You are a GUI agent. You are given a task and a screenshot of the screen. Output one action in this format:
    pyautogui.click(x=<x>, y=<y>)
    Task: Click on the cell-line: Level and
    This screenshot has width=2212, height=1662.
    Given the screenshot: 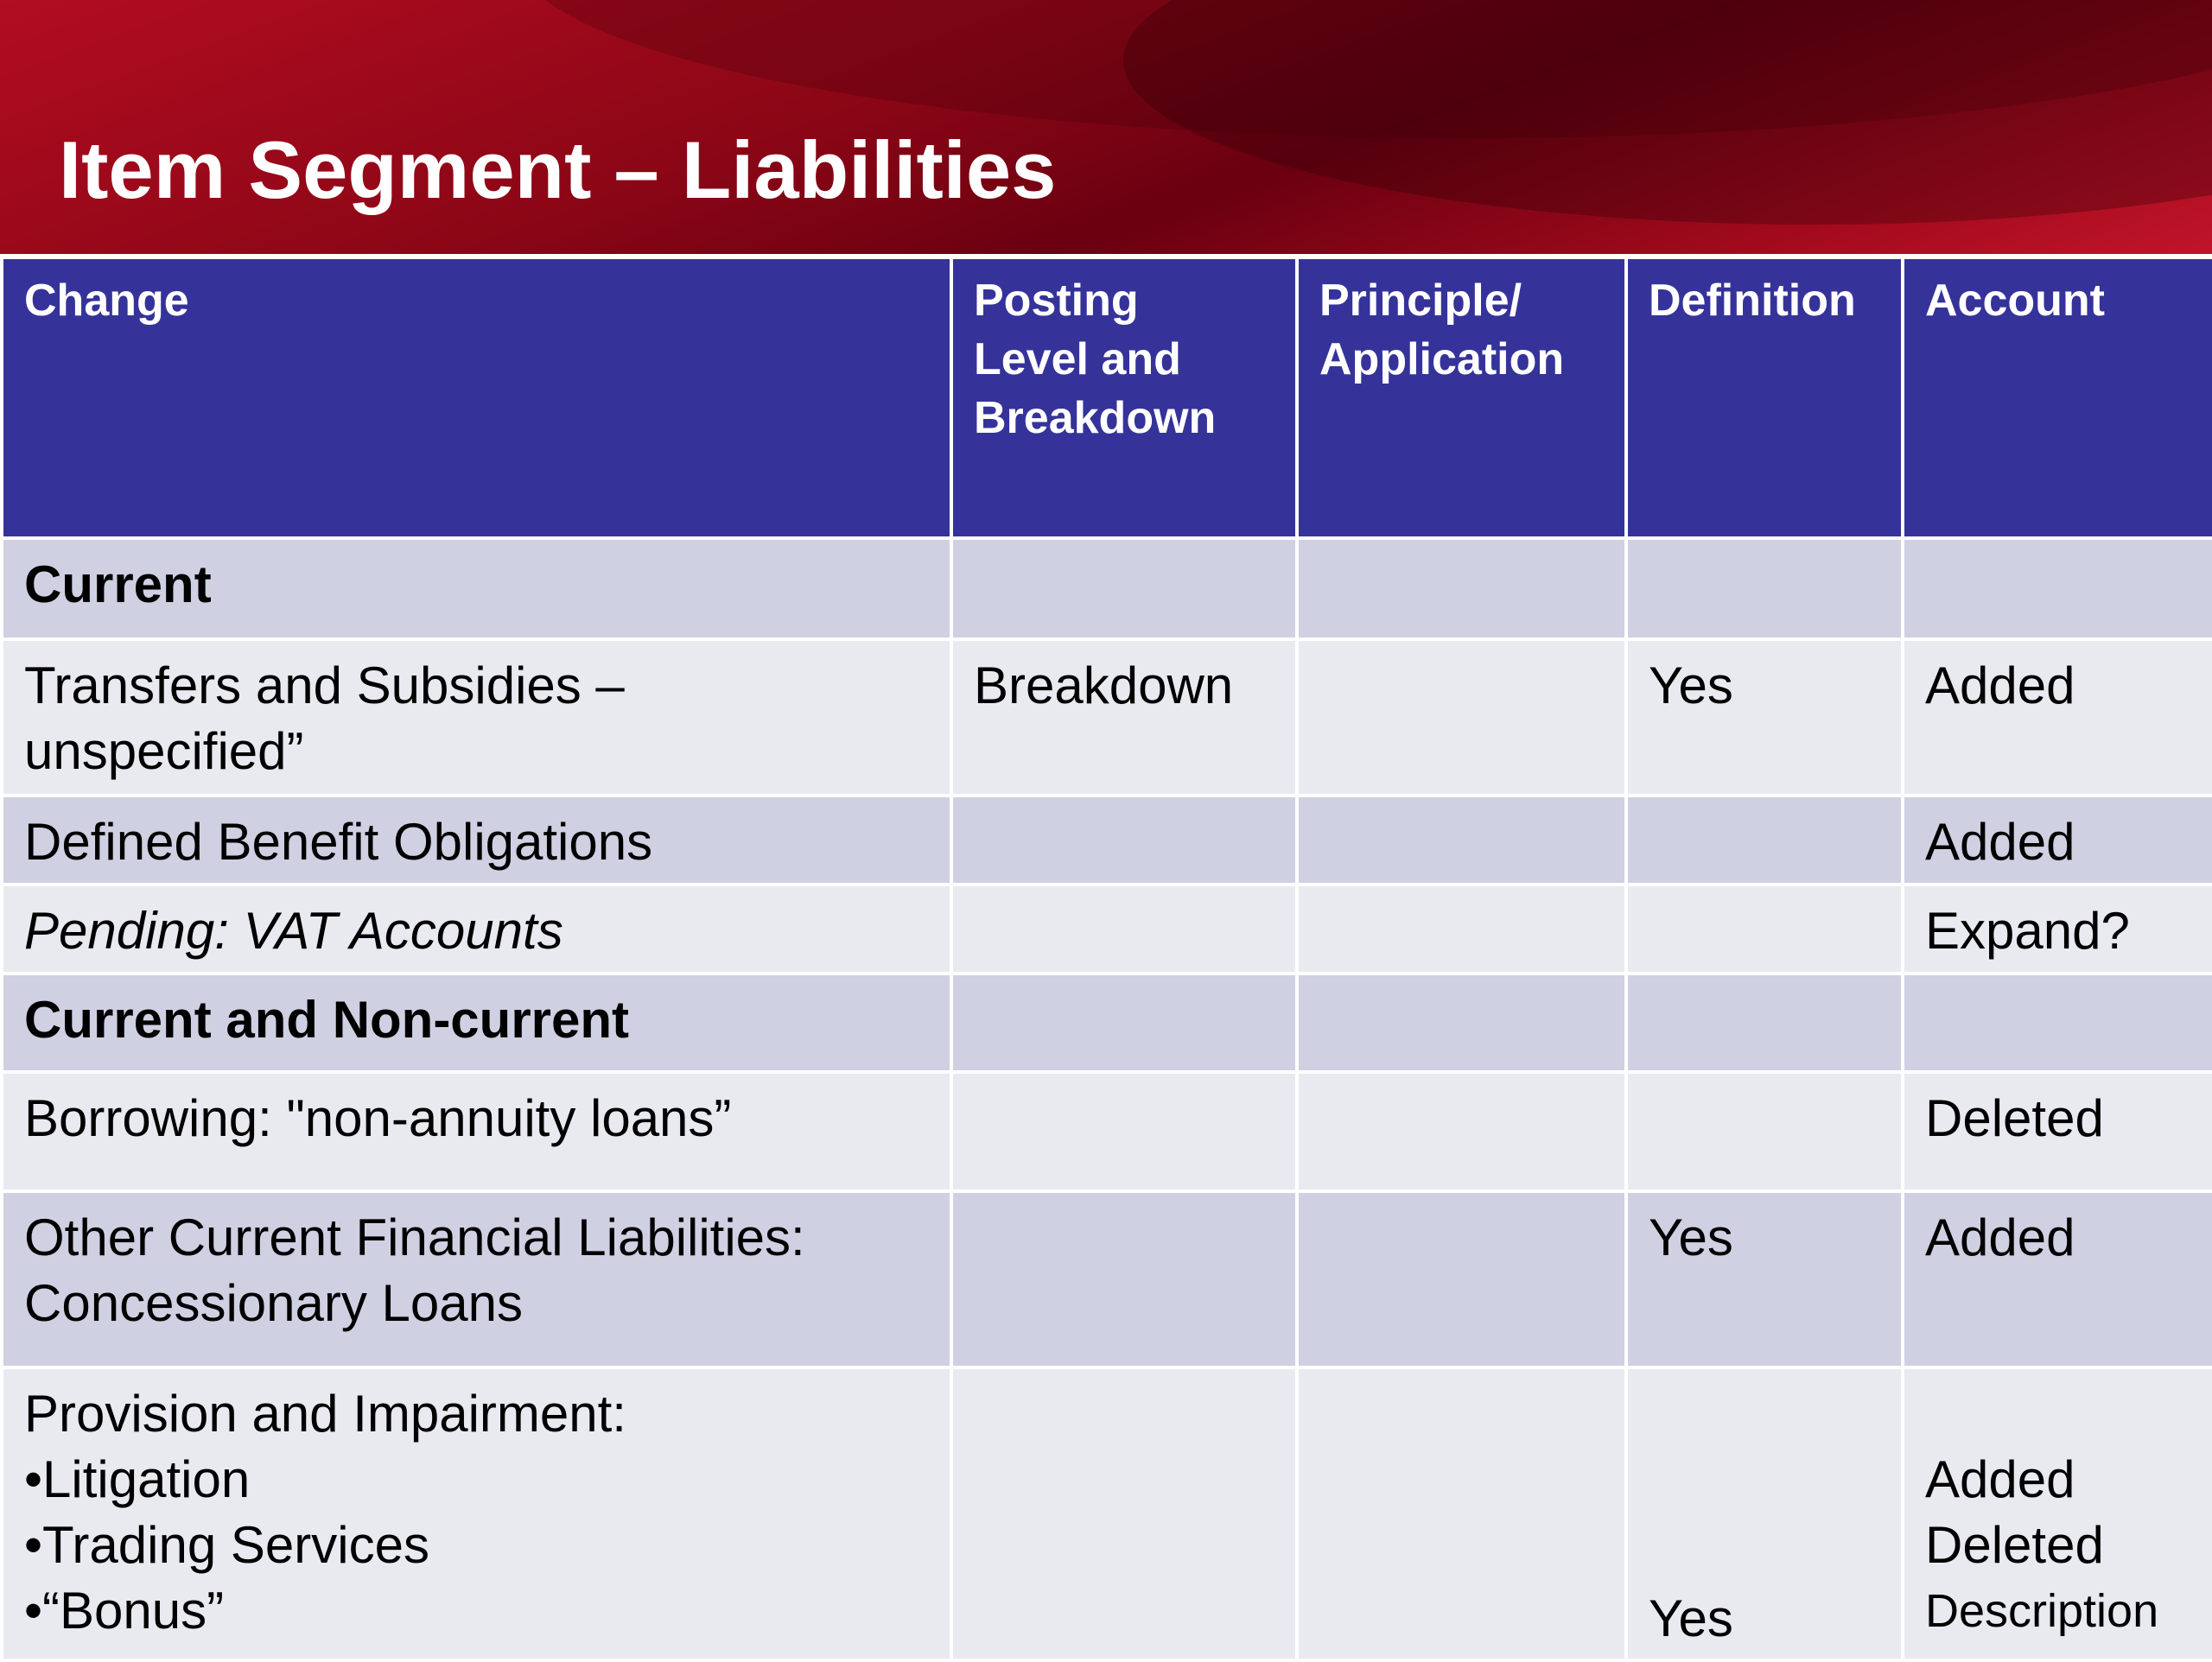 What is the action you would take?
    pyautogui.click(x=1077, y=359)
    